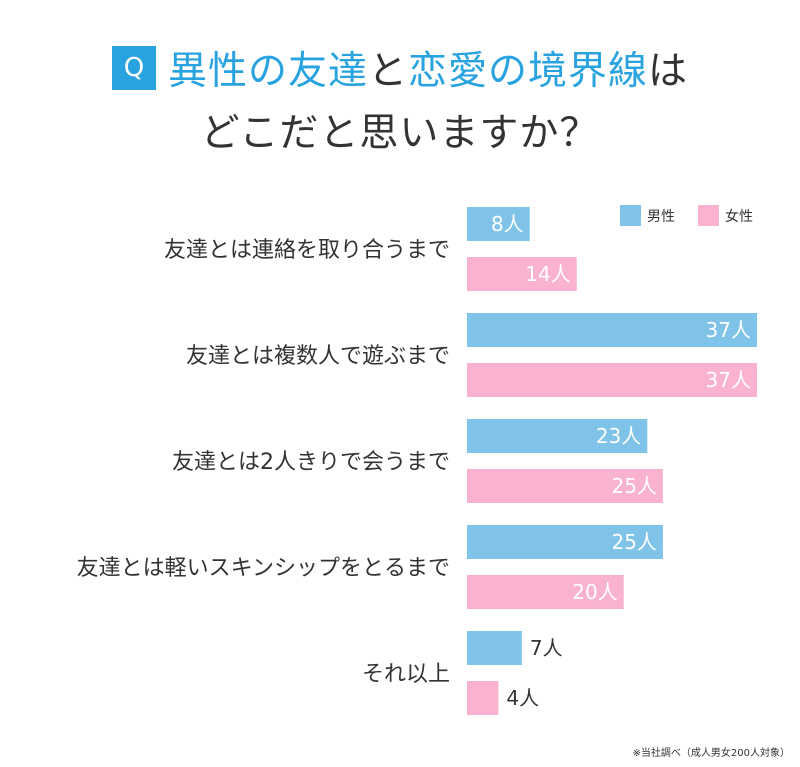 The image size is (800, 767). Describe the element at coordinates (406, 674) in the screenshot. I see `category-label: それ以上` at that location.